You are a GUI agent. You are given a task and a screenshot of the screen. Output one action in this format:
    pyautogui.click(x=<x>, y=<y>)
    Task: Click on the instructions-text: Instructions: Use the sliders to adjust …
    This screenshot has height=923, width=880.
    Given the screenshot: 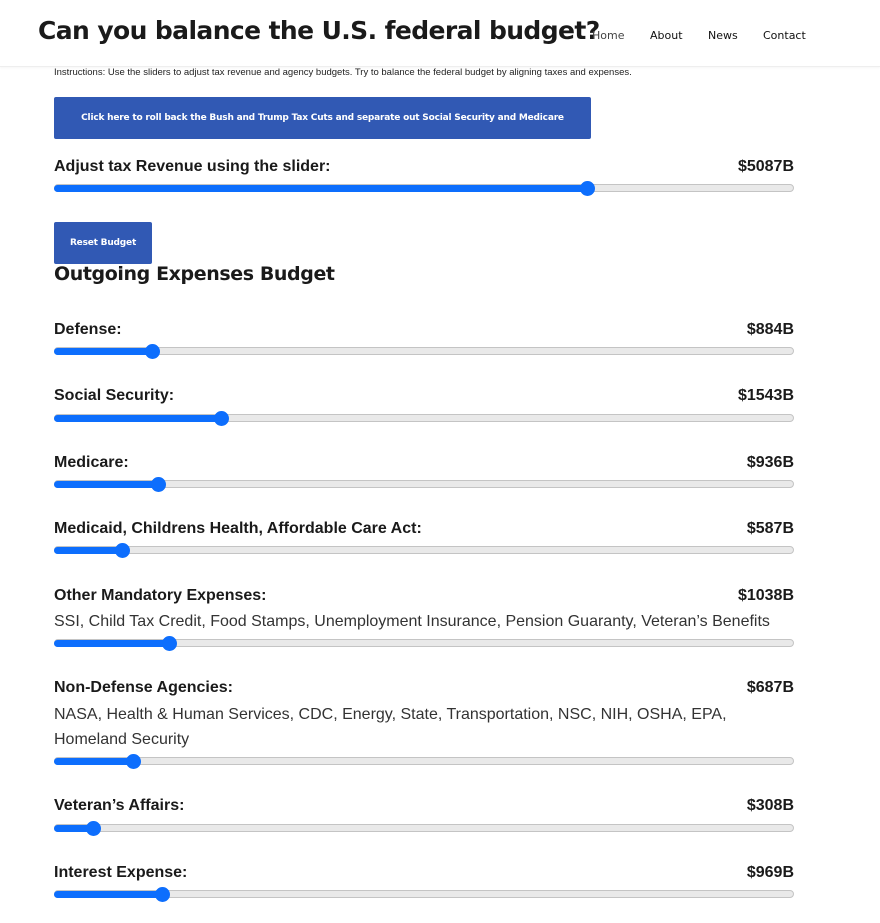 What is the action you would take?
    pyautogui.click(x=343, y=72)
    